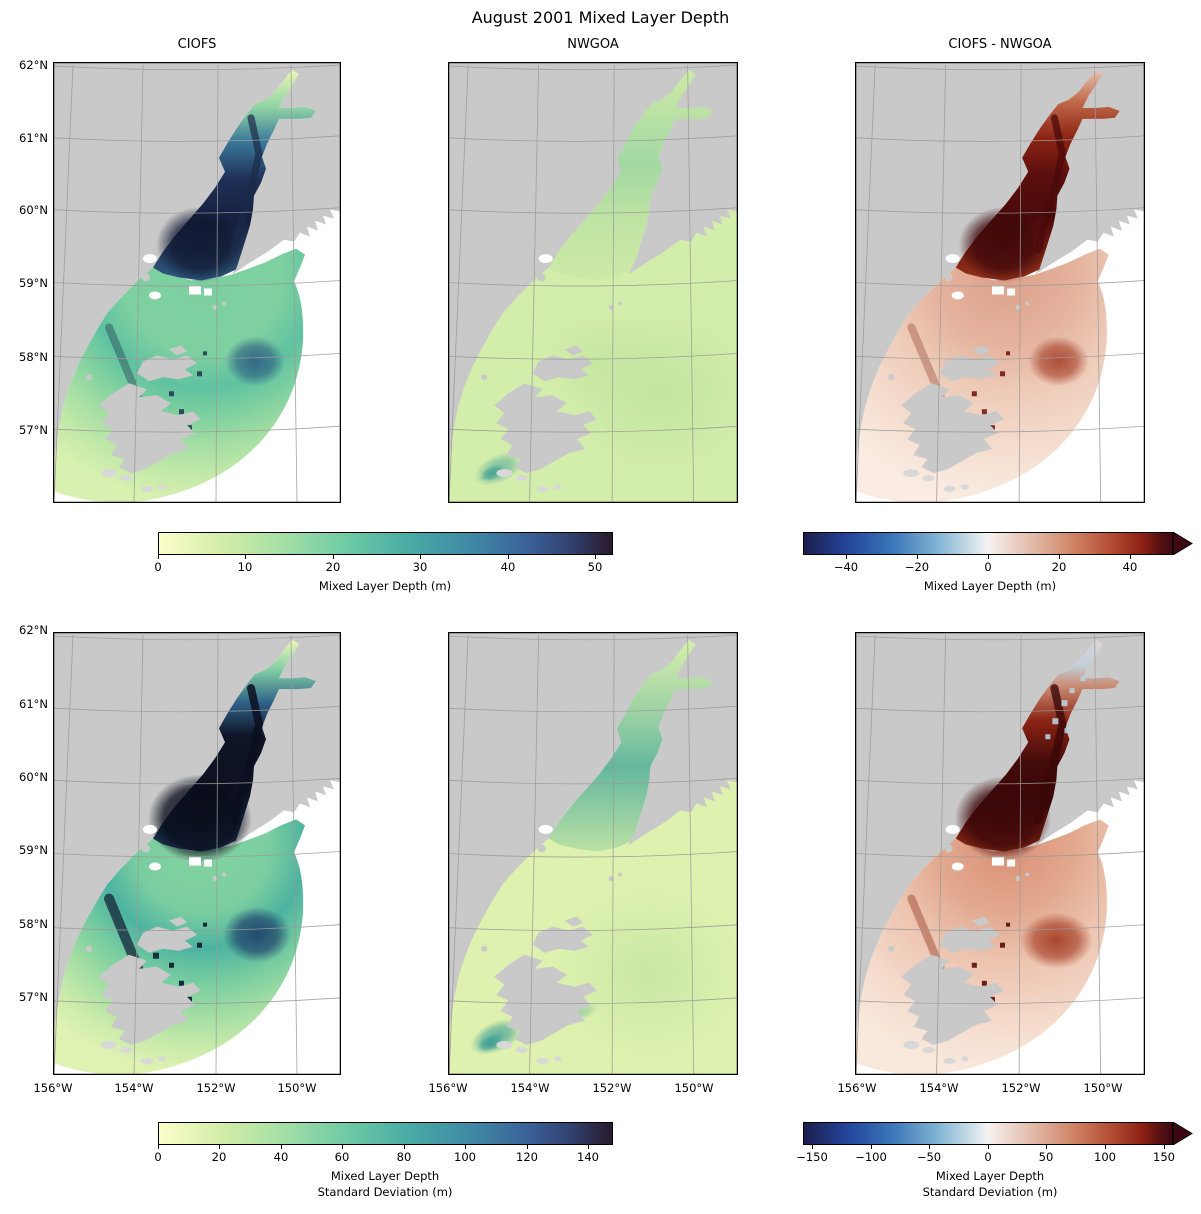 This screenshot has width=1201, height=1214. I want to click on colorbar-tick: −40, so click(846, 567).